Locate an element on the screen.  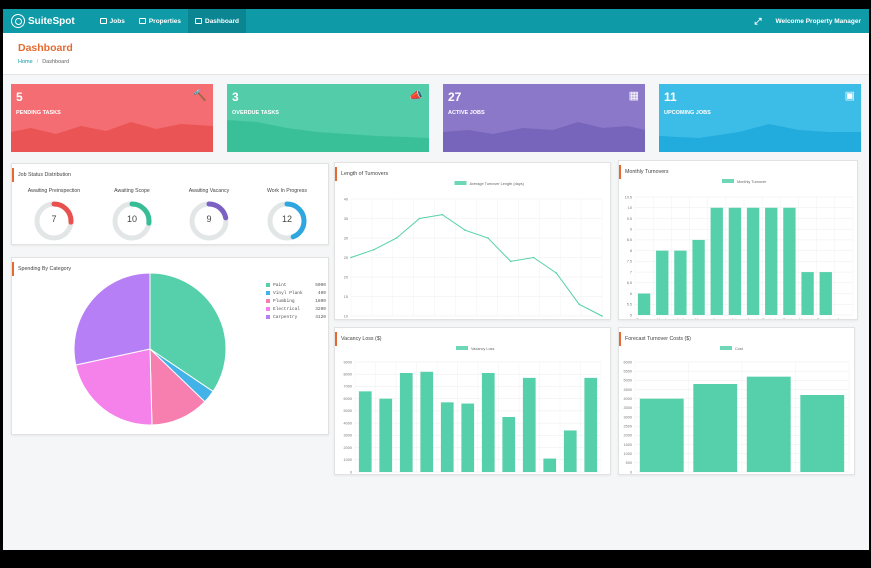
nav-dashboard-label: Dashboard is located at coordinates (222, 21).